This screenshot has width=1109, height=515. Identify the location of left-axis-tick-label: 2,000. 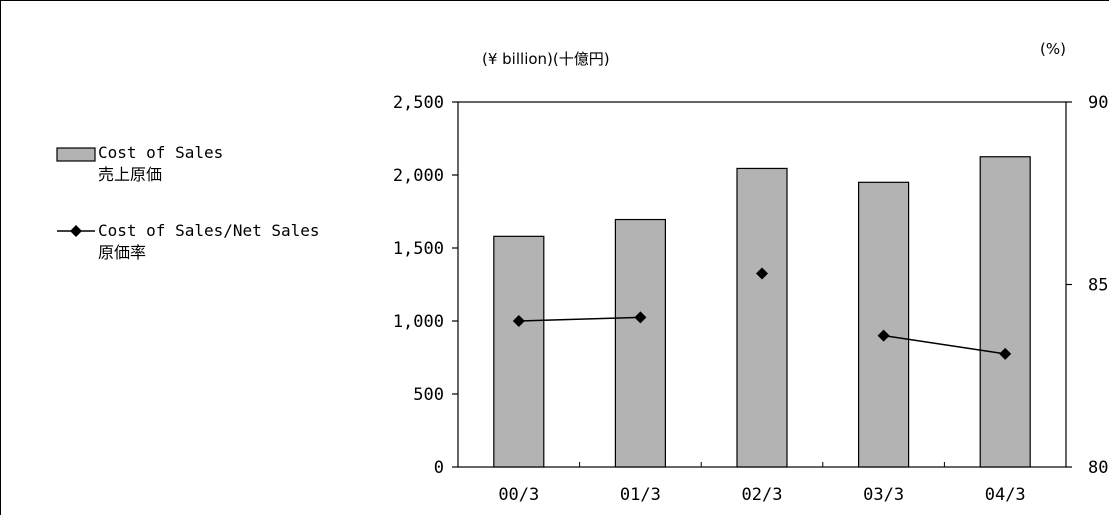
(418, 176).